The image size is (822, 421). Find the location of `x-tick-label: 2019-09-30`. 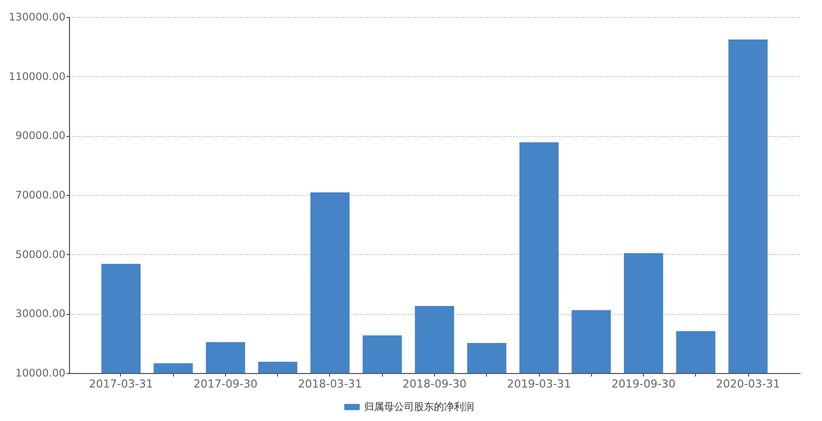

x-tick-label: 2019-09-30 is located at coordinates (644, 384).